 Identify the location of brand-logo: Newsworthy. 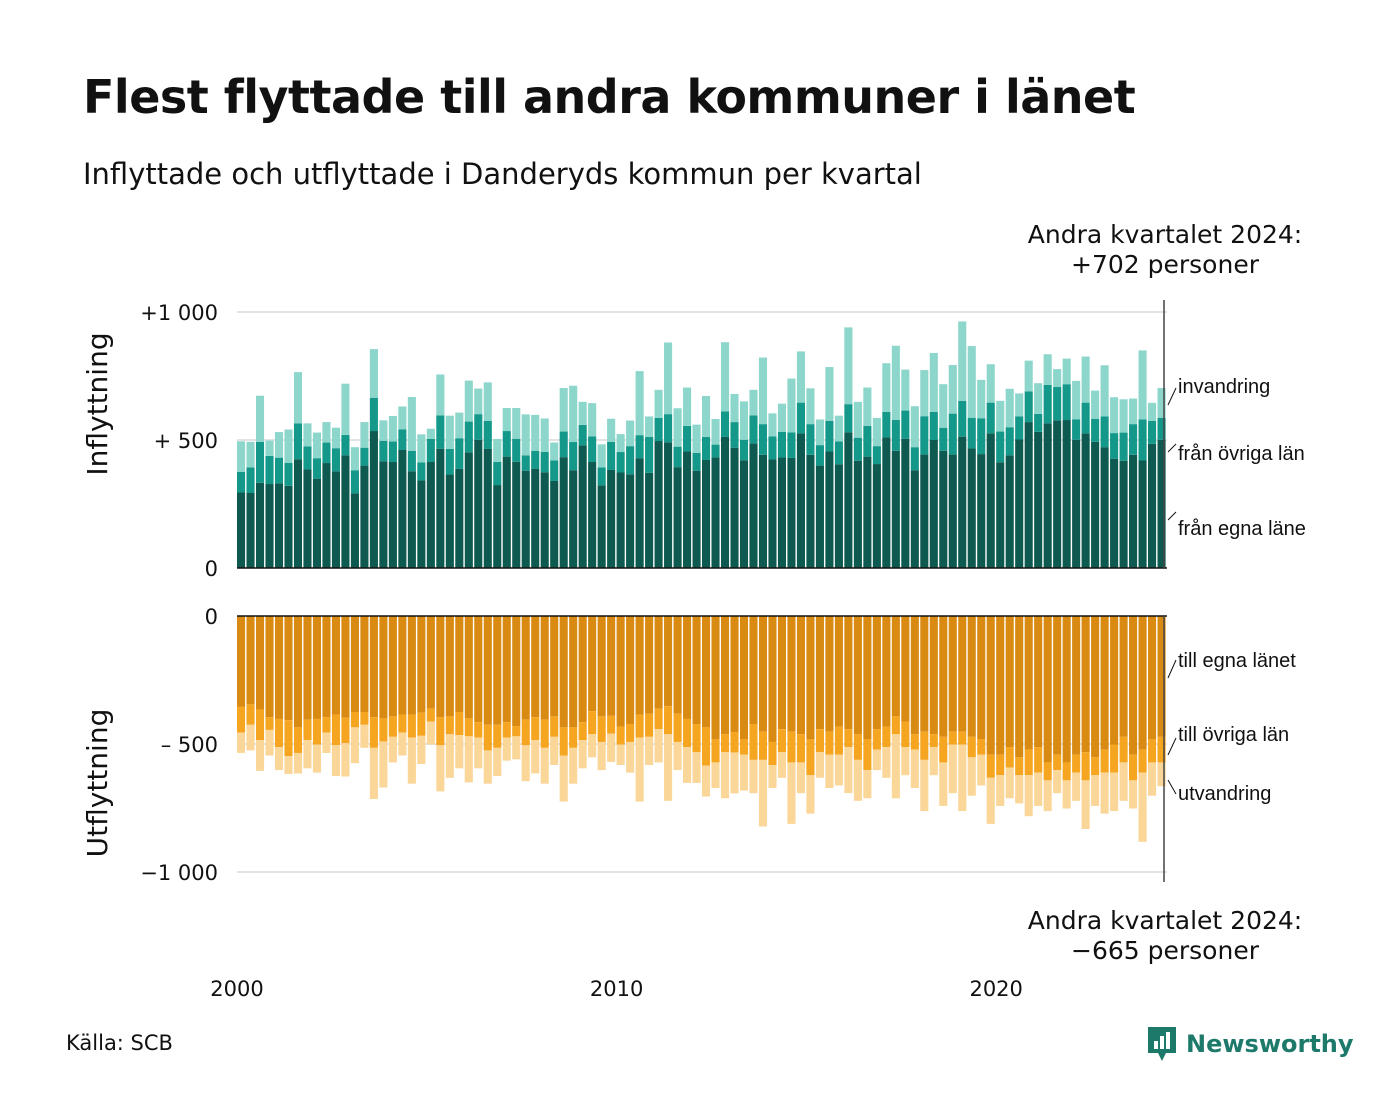
(1250, 1044).